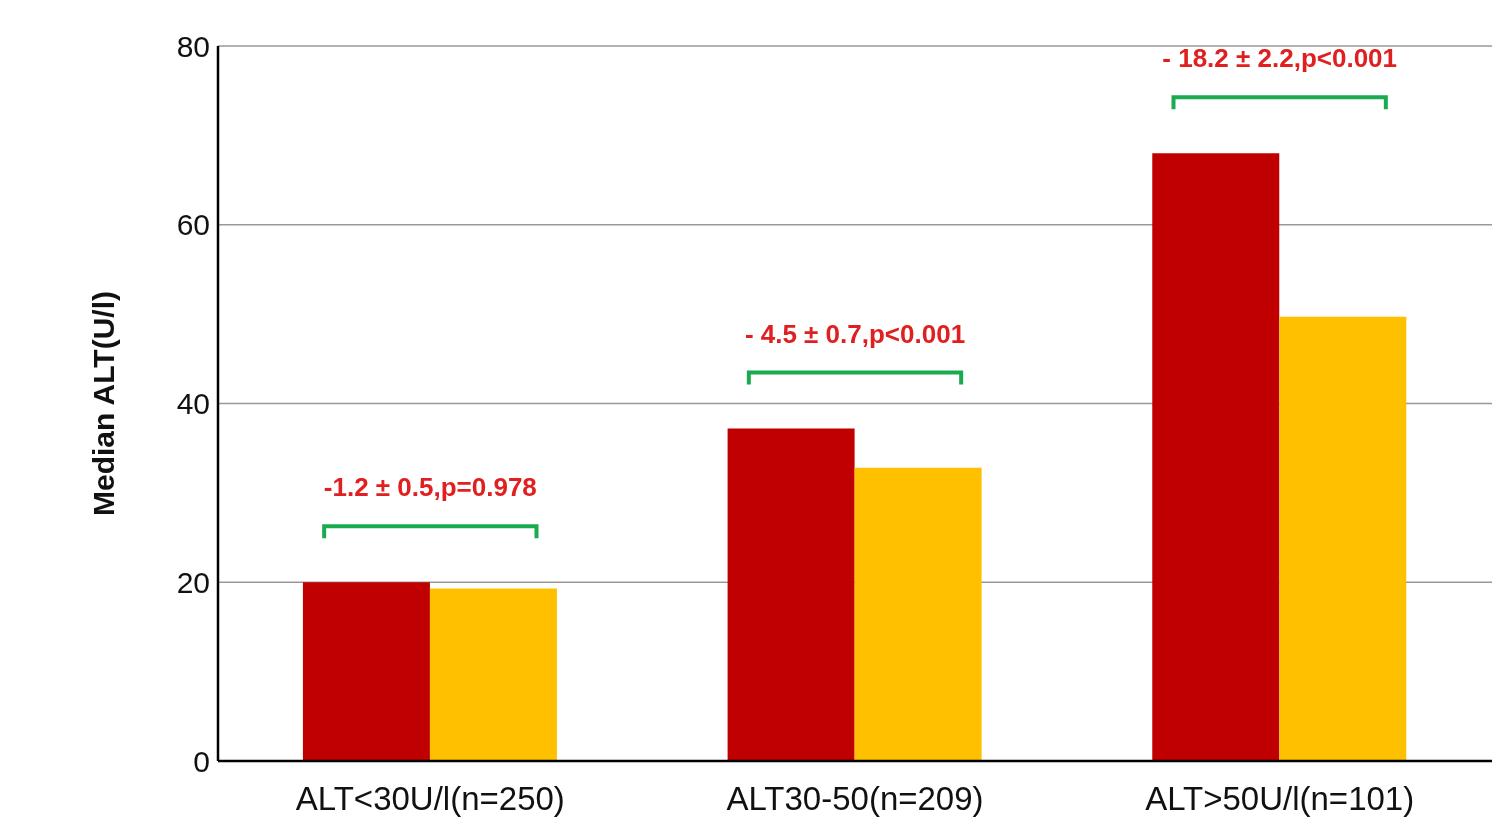  What do you see at coordinates (430, 799) in the screenshot?
I see `x-tick-label: ALT<30U/l(n=250)` at bounding box center [430, 799].